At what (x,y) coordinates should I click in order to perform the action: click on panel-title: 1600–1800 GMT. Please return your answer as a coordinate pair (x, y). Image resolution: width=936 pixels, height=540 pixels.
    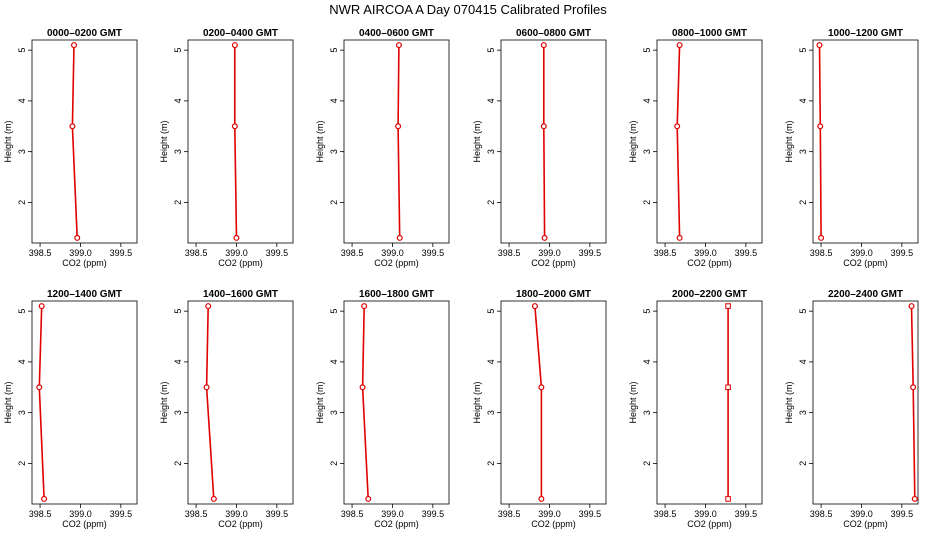
    Looking at the image, I should click on (396, 294).